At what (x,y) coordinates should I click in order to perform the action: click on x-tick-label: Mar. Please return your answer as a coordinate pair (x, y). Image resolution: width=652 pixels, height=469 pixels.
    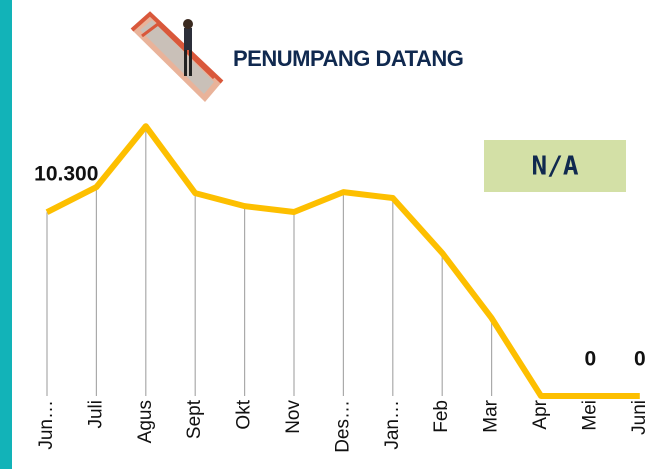
    Looking at the image, I should click on (491, 415).